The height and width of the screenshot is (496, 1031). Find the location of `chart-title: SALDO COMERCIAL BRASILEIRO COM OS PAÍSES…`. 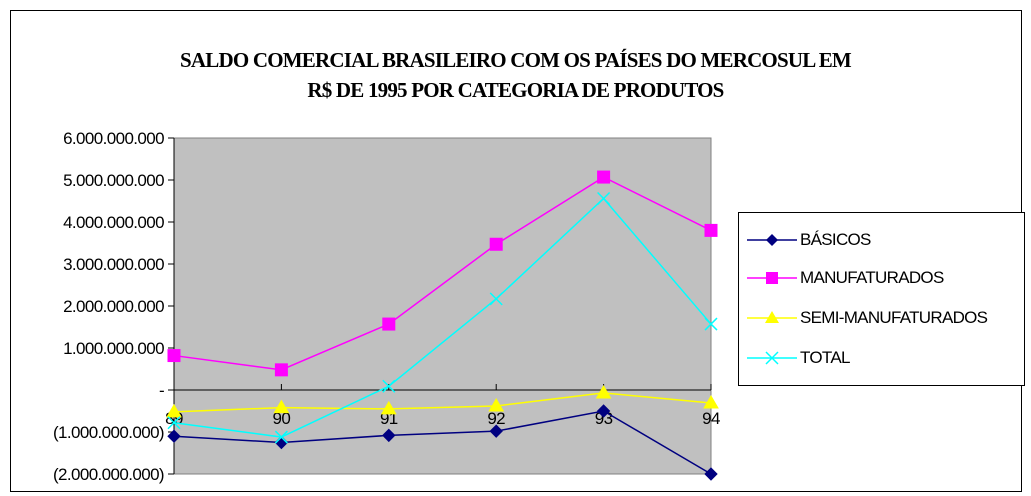

chart-title: SALDO COMERCIAL BRASILEIRO COM OS PAÍSES… is located at coordinates (515, 75).